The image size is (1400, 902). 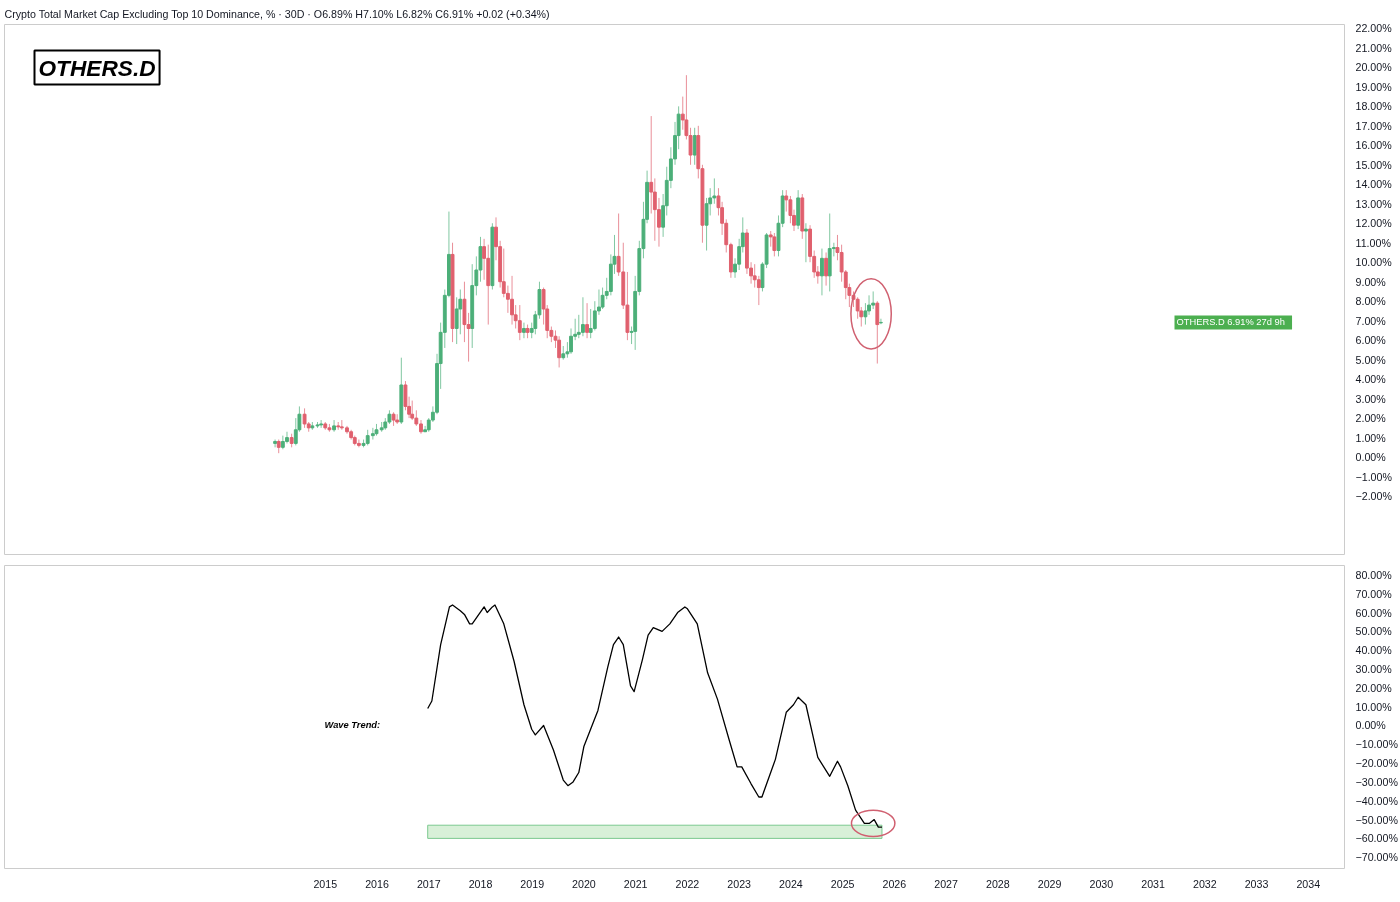 I want to click on x-tick-label: 2021, so click(x=635, y=883).